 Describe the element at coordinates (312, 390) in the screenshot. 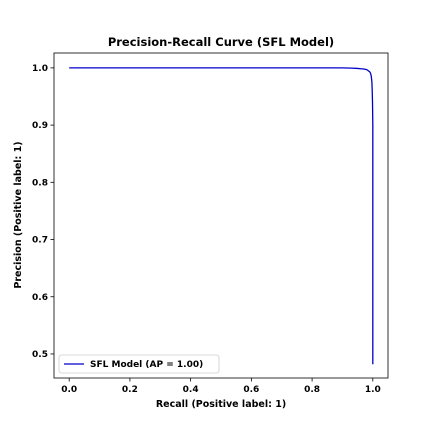

I see `x-tick-label: 0.8` at that location.